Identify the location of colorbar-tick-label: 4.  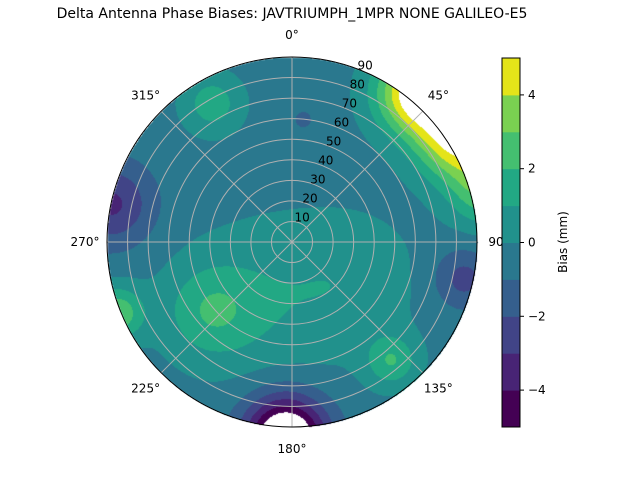
(532, 95).